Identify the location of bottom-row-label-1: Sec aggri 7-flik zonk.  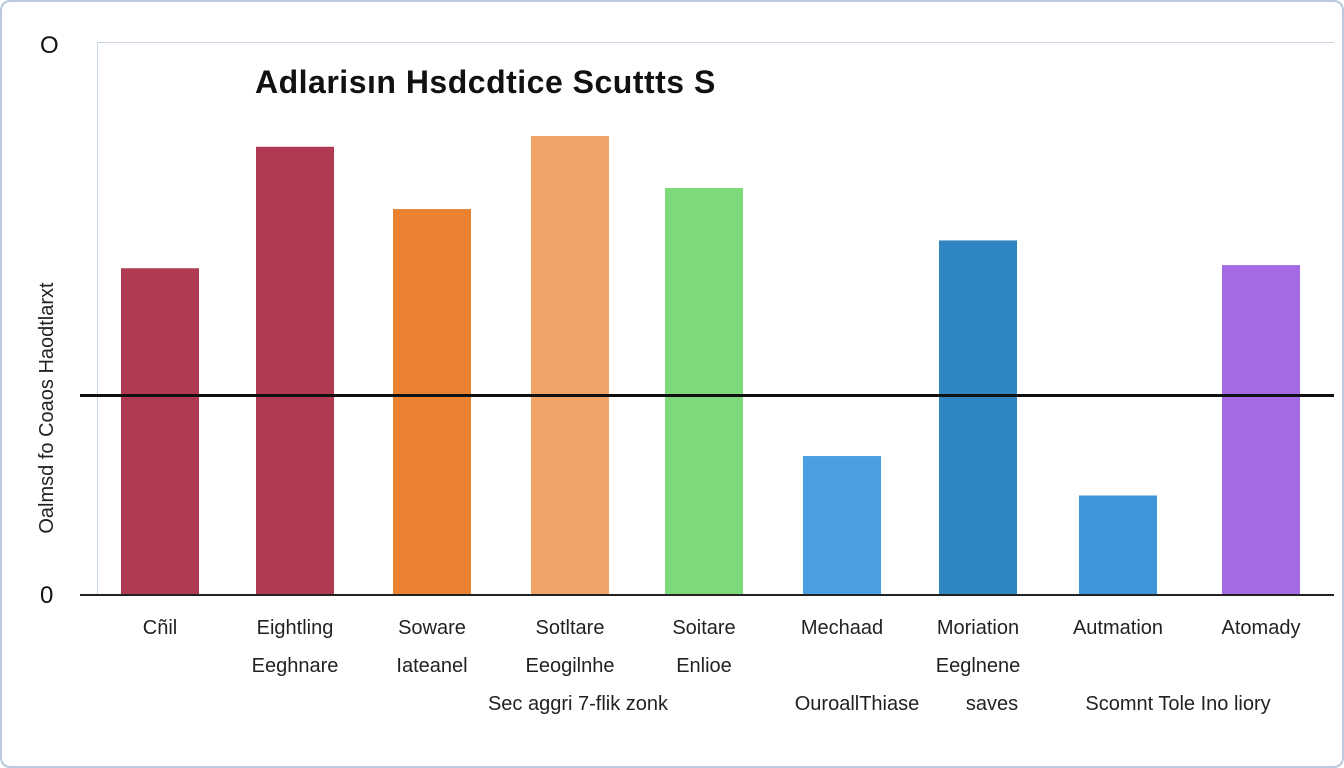
(578, 704).